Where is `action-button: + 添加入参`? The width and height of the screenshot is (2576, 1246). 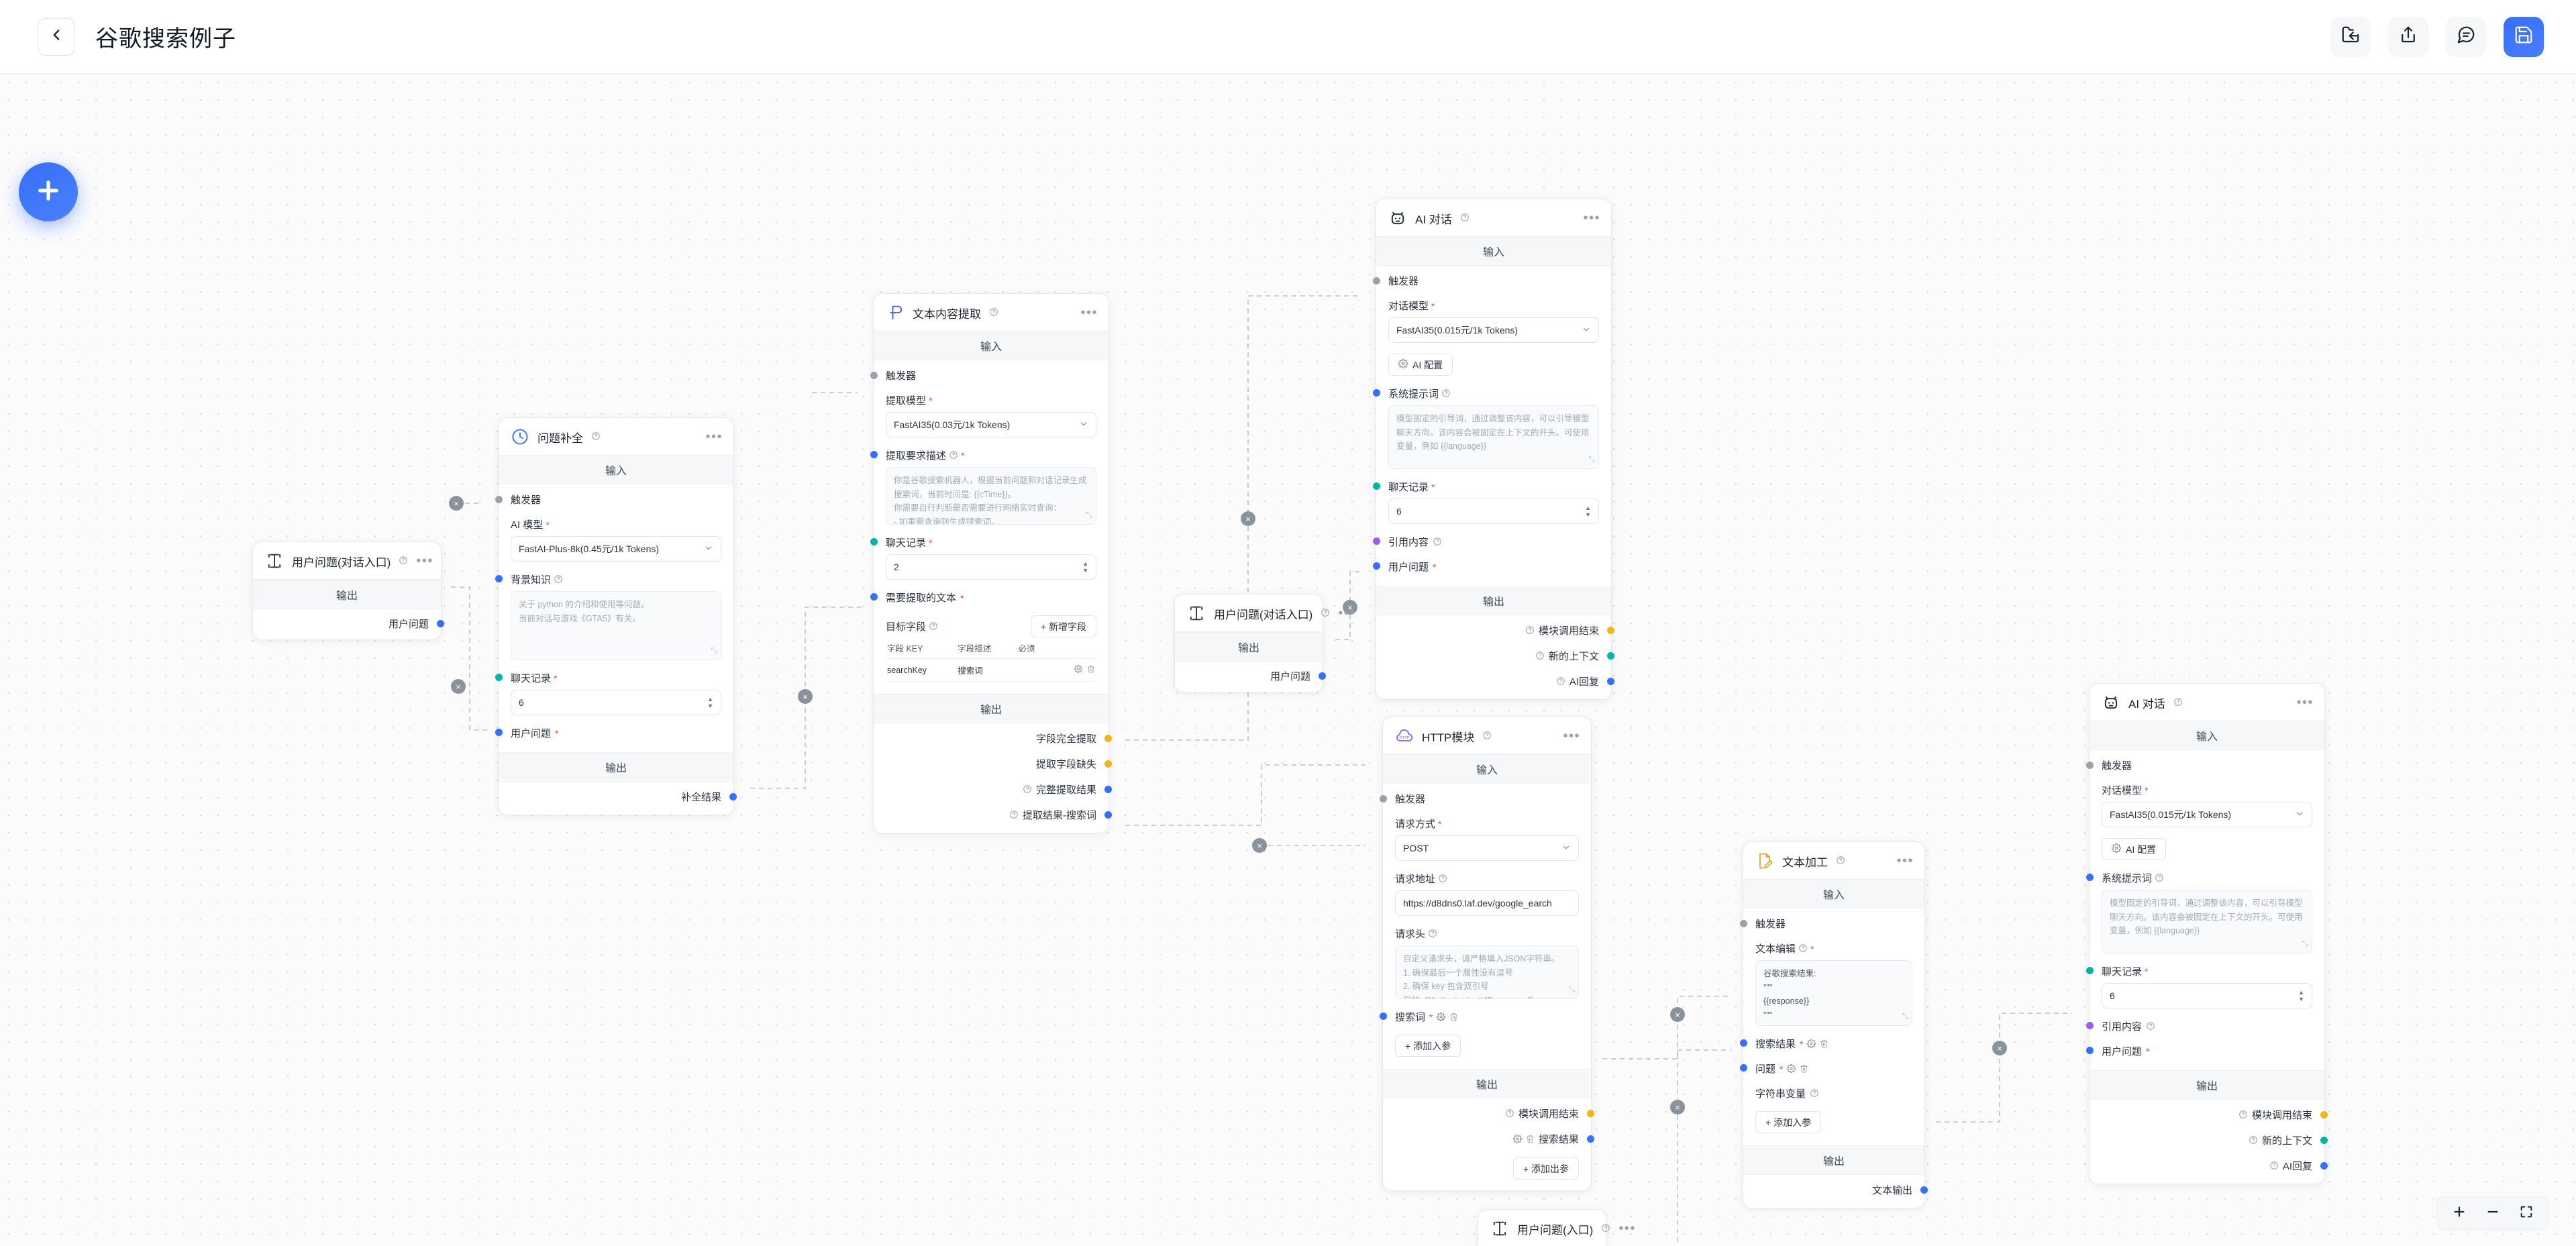 action-button: + 添加入参 is located at coordinates (1428, 1046).